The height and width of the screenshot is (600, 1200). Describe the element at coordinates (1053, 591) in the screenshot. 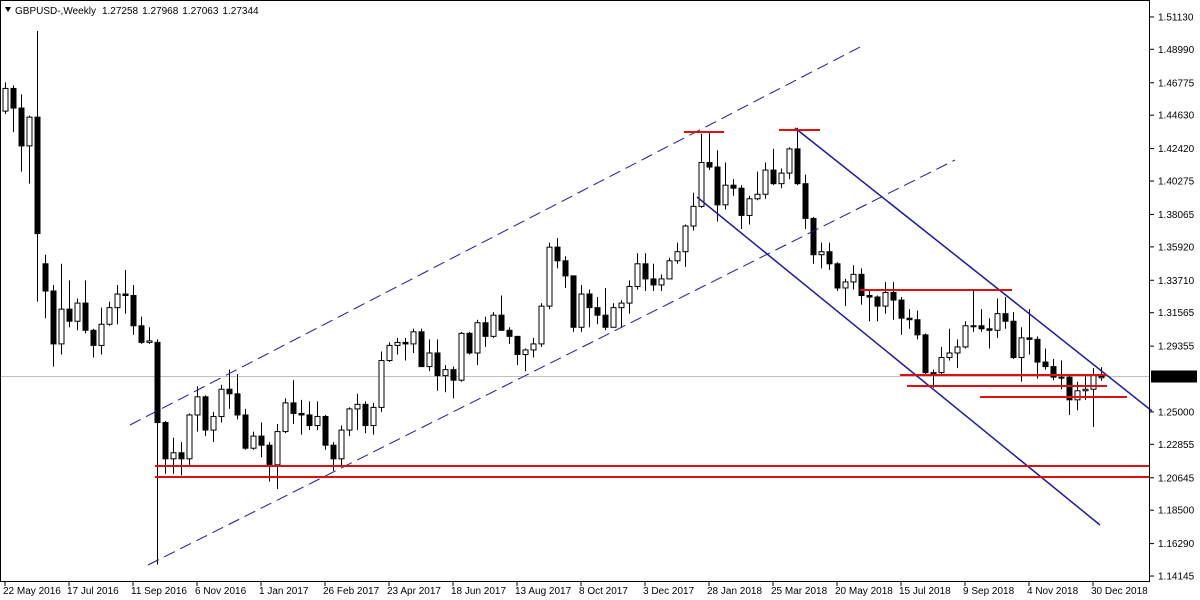

I see `x-tick-label: 4 Nov 2018` at that location.